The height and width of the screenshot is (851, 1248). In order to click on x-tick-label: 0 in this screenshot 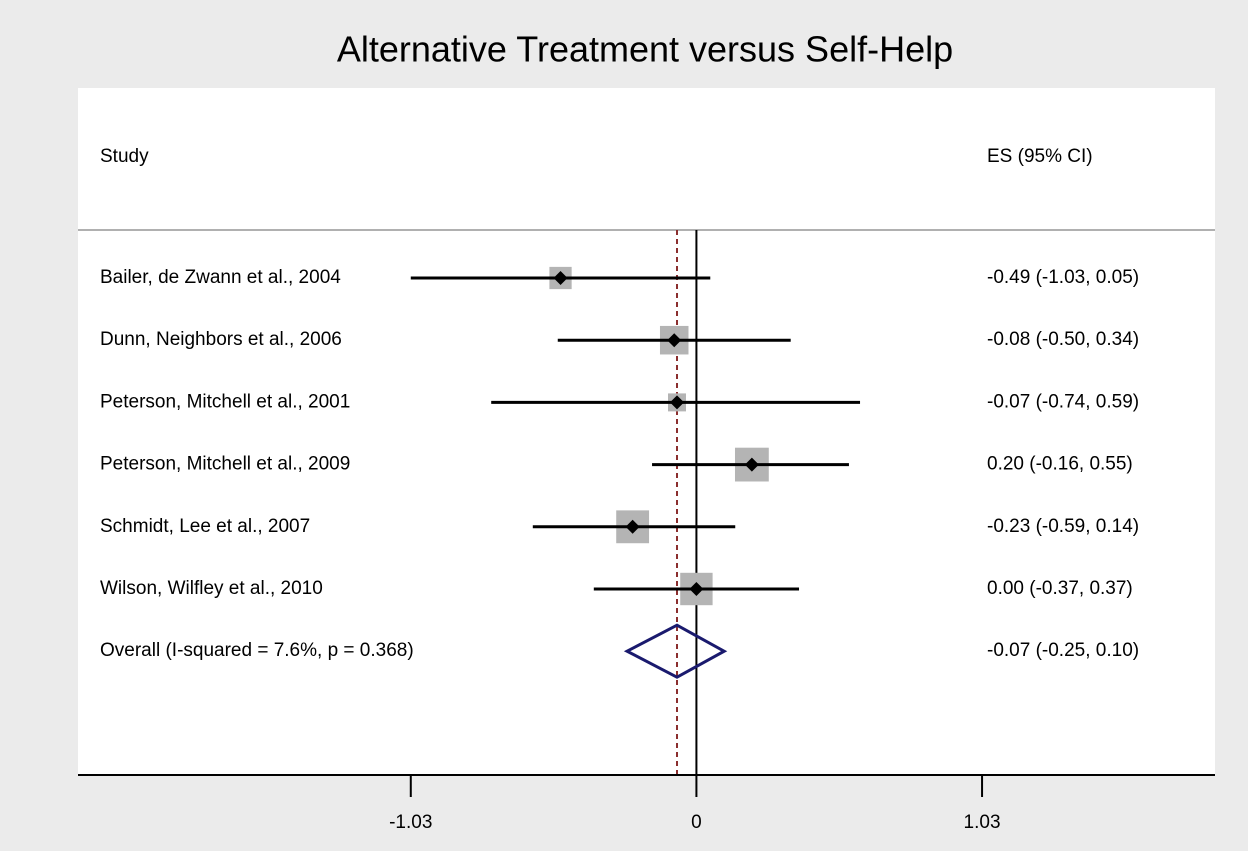, I will do `click(696, 822)`.